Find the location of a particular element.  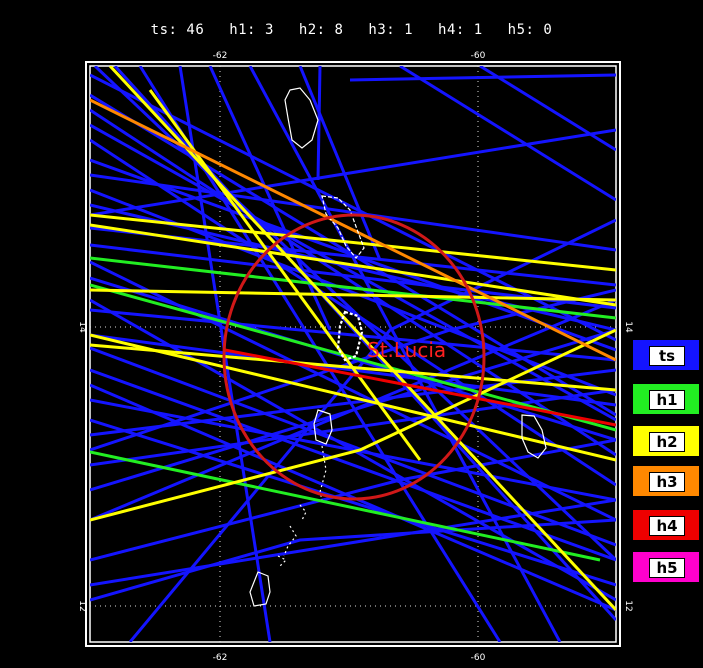

martinique-south-outline is located at coordinates (343, 227).